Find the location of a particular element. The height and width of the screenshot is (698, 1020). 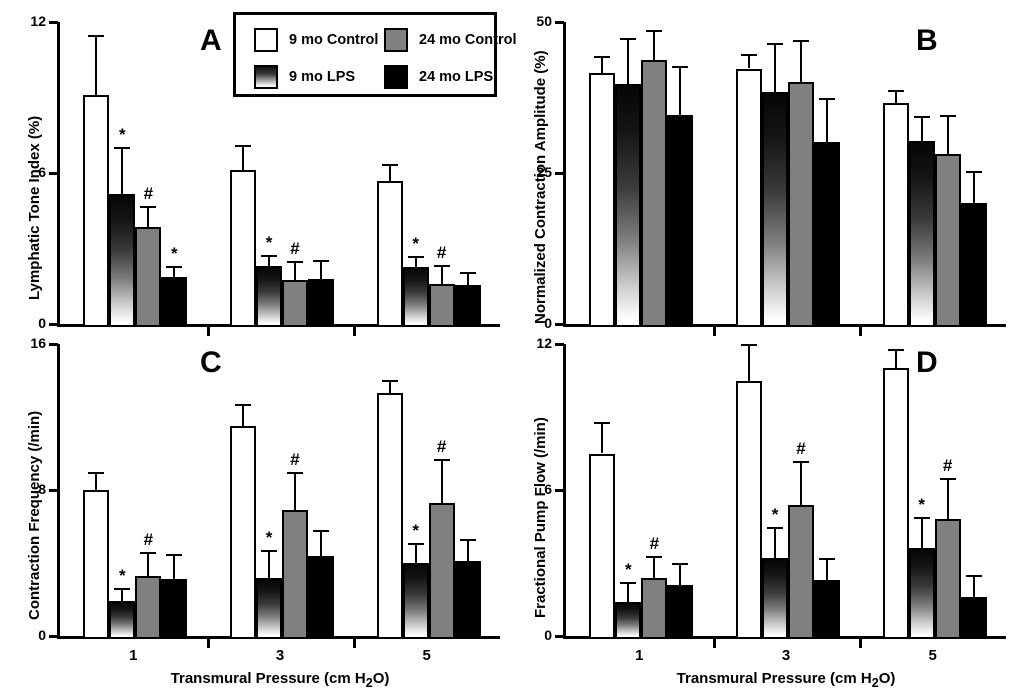

legend-label-4: 24 mo LPS is located at coordinates (456, 77).